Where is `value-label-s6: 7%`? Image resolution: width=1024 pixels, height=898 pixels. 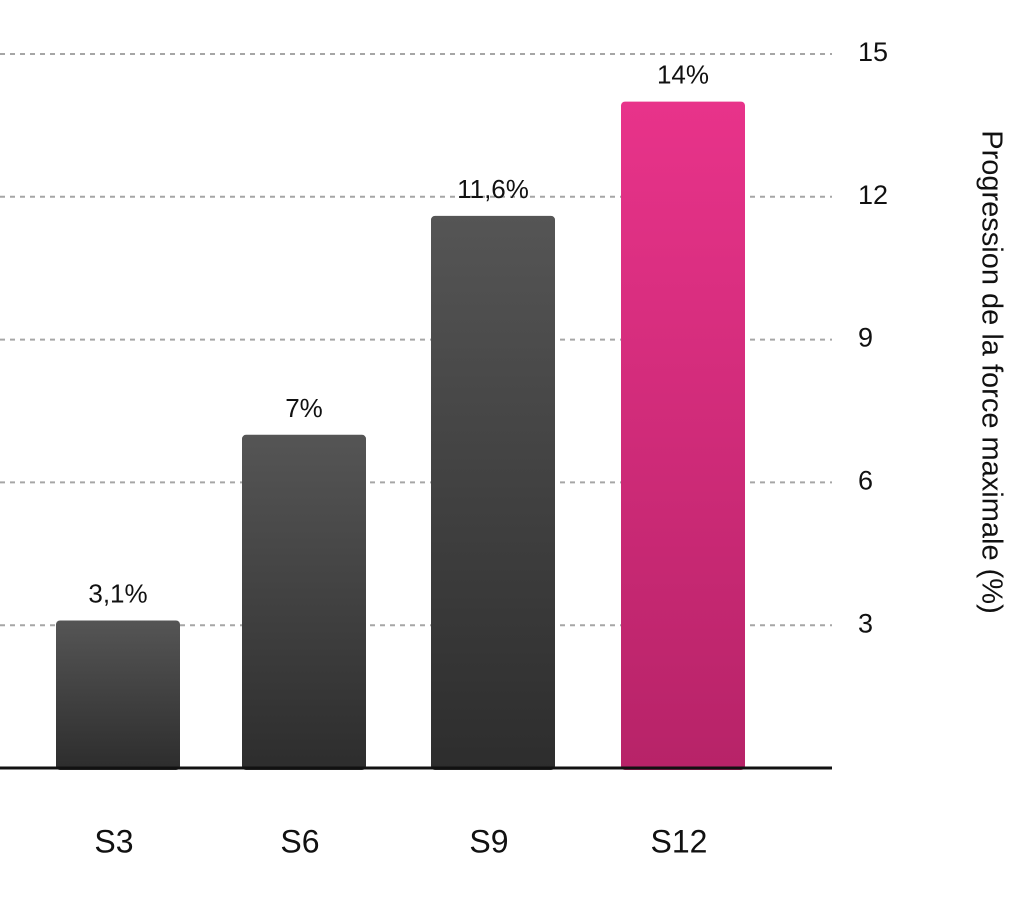 value-label-s6: 7% is located at coordinates (304, 408).